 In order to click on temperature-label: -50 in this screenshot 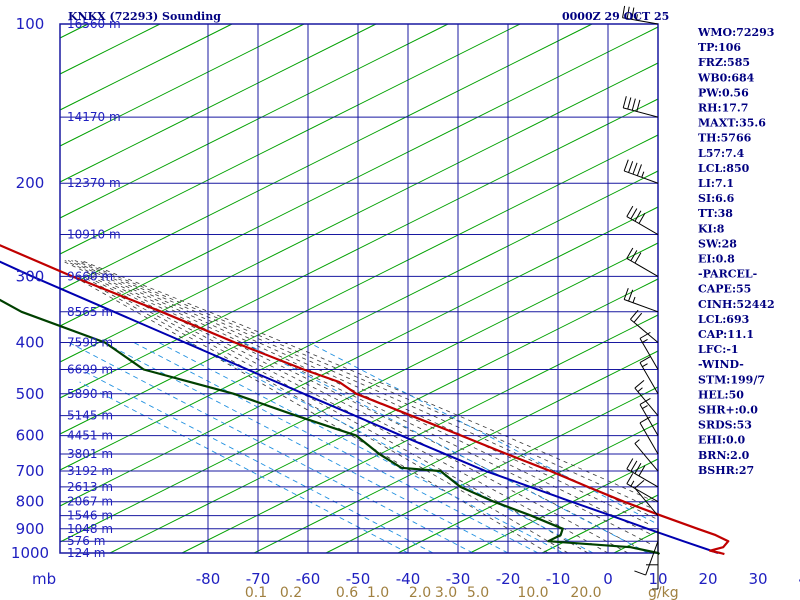, I will do `click(358, 579)`.